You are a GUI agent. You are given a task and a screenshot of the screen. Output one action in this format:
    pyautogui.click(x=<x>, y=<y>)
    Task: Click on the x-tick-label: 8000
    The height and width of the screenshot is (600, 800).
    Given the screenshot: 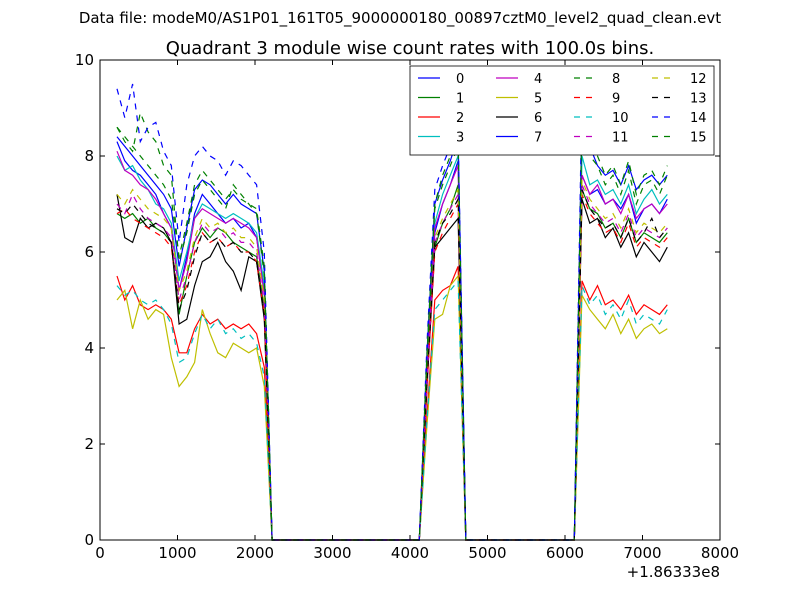 What is the action you would take?
    pyautogui.click(x=720, y=553)
    